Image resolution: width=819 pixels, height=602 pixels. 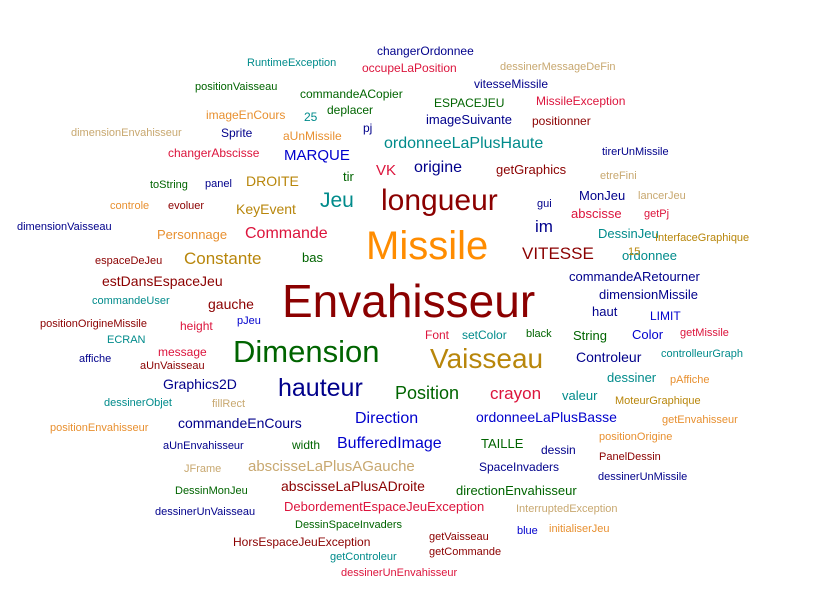 What do you see at coordinates (704, 333) in the screenshot?
I see `word-get-missile: getMissile` at bounding box center [704, 333].